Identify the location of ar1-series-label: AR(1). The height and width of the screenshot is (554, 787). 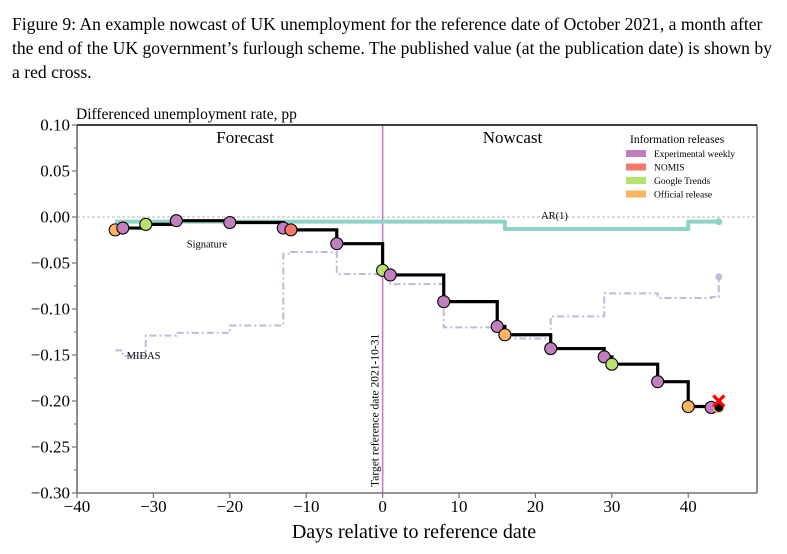
(554, 216).